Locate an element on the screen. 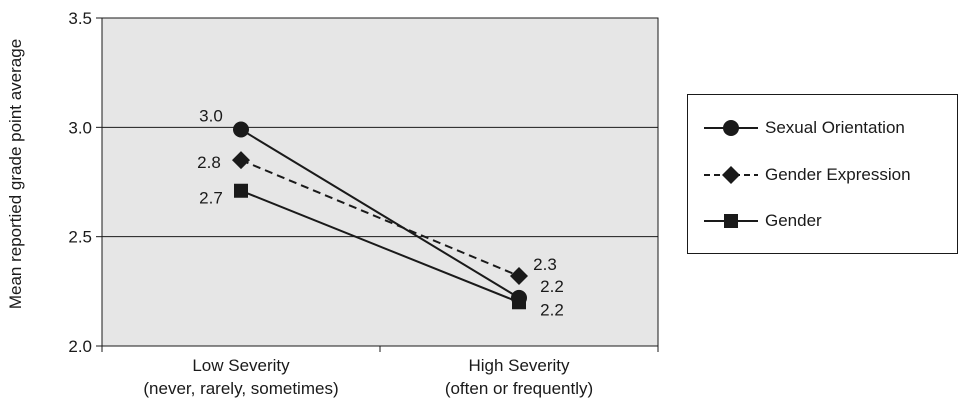  legend-label: Sexual Orientation is located at coordinates (835, 127).